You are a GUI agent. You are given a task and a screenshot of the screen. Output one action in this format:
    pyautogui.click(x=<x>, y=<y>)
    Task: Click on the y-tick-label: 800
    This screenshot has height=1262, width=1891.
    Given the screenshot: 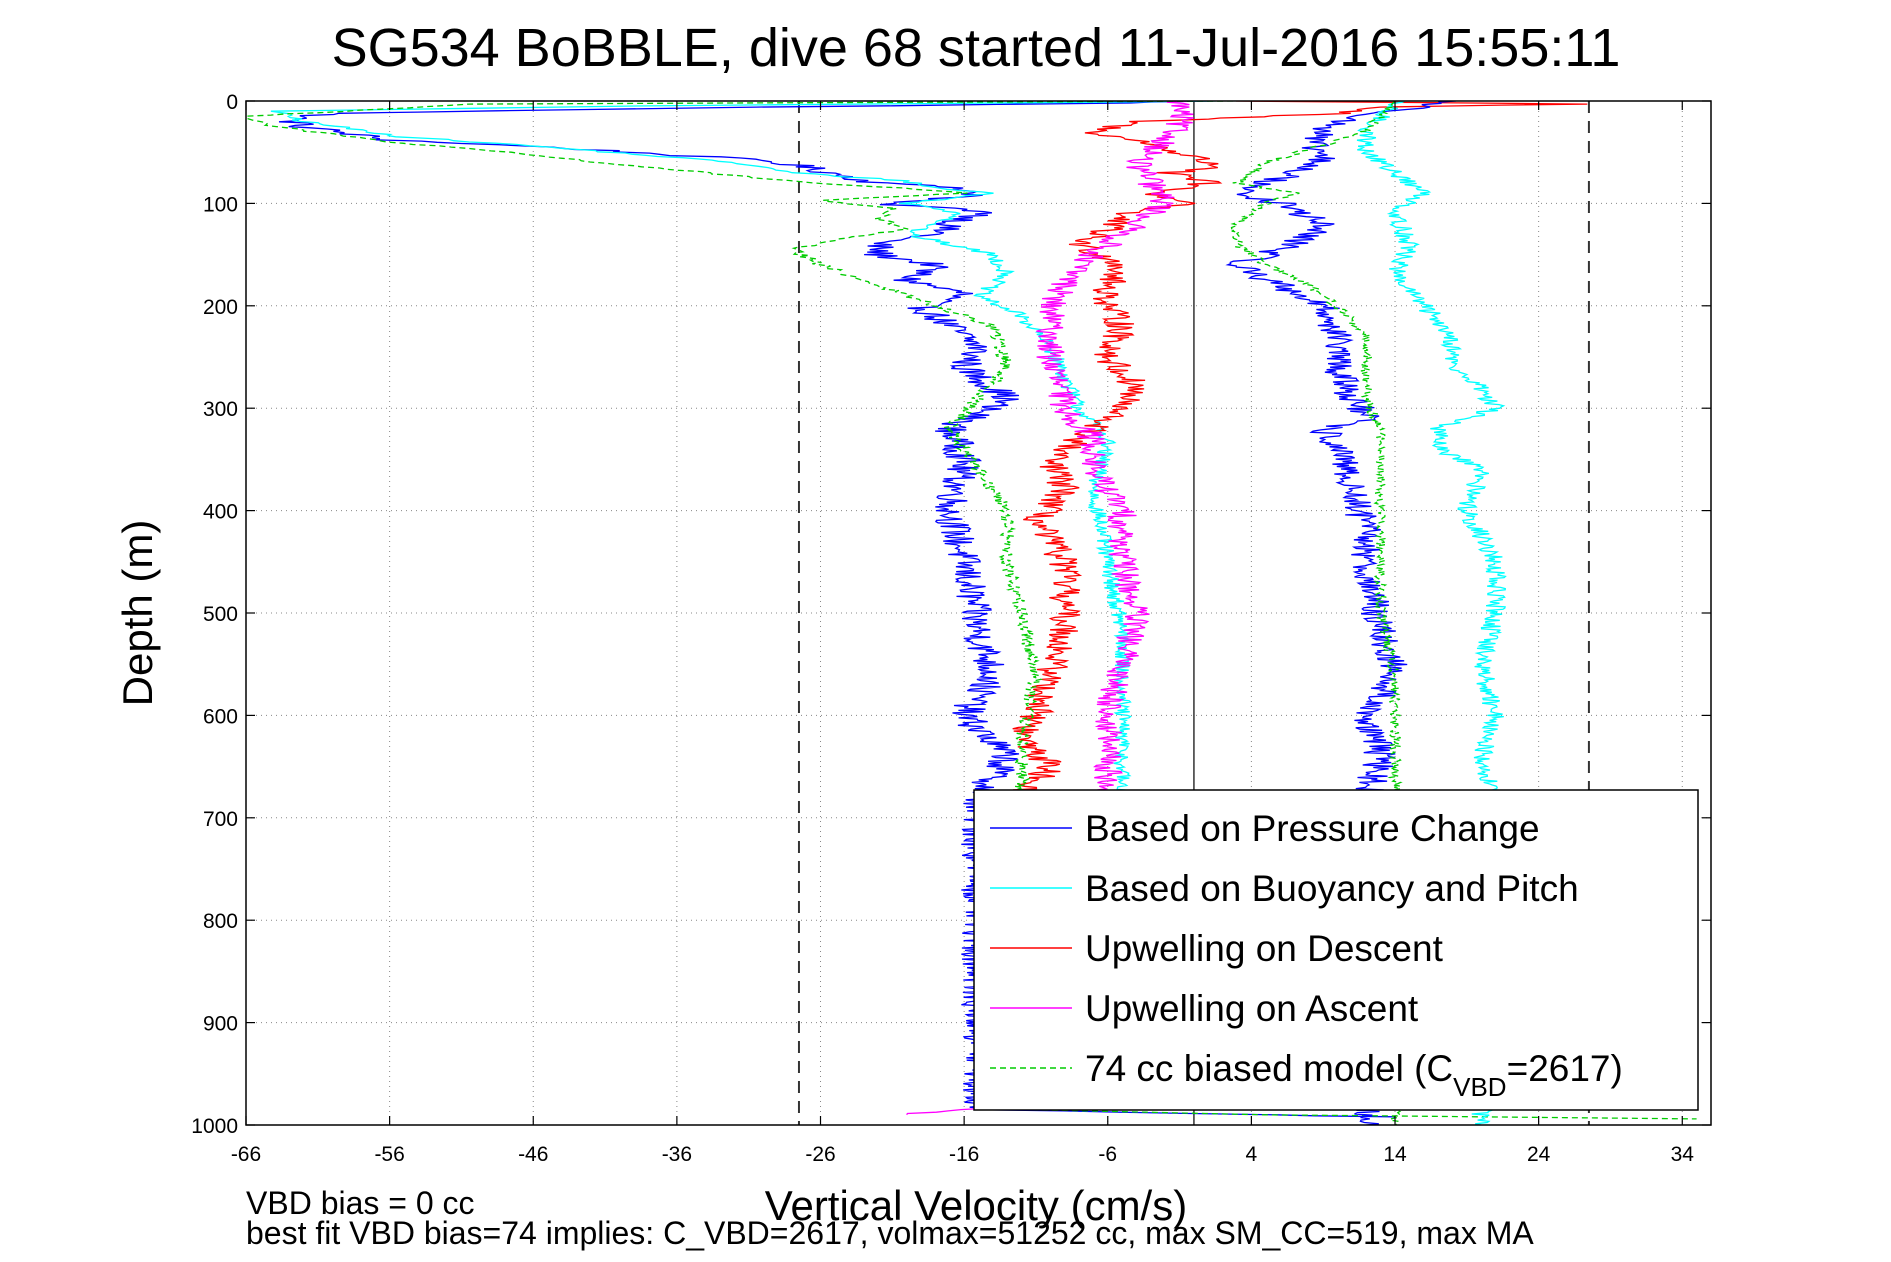 What is the action you would take?
    pyautogui.click(x=220, y=921)
    